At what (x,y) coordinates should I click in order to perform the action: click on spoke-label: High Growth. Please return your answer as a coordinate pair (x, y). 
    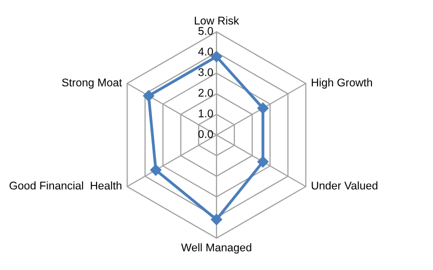
    Looking at the image, I should click on (342, 83).